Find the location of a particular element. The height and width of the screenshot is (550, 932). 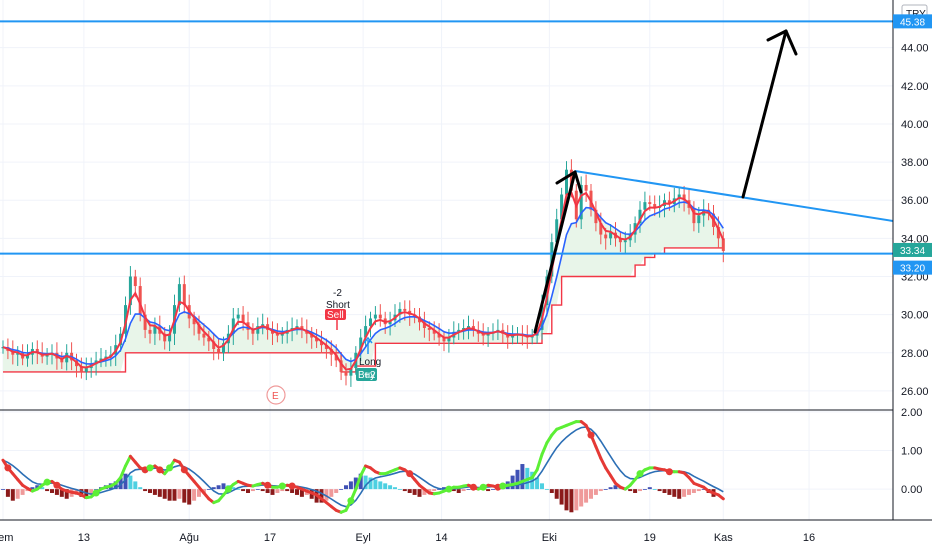

oscillator-tick-label: 1.00 is located at coordinates (911, 452).